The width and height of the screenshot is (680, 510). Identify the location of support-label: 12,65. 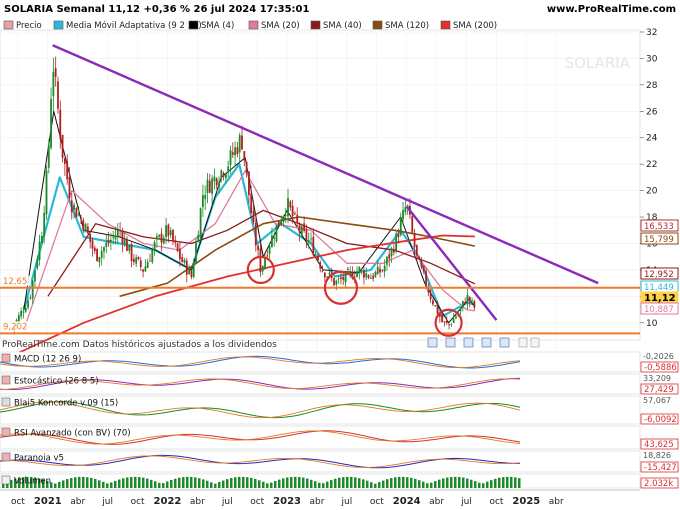
(15, 282).